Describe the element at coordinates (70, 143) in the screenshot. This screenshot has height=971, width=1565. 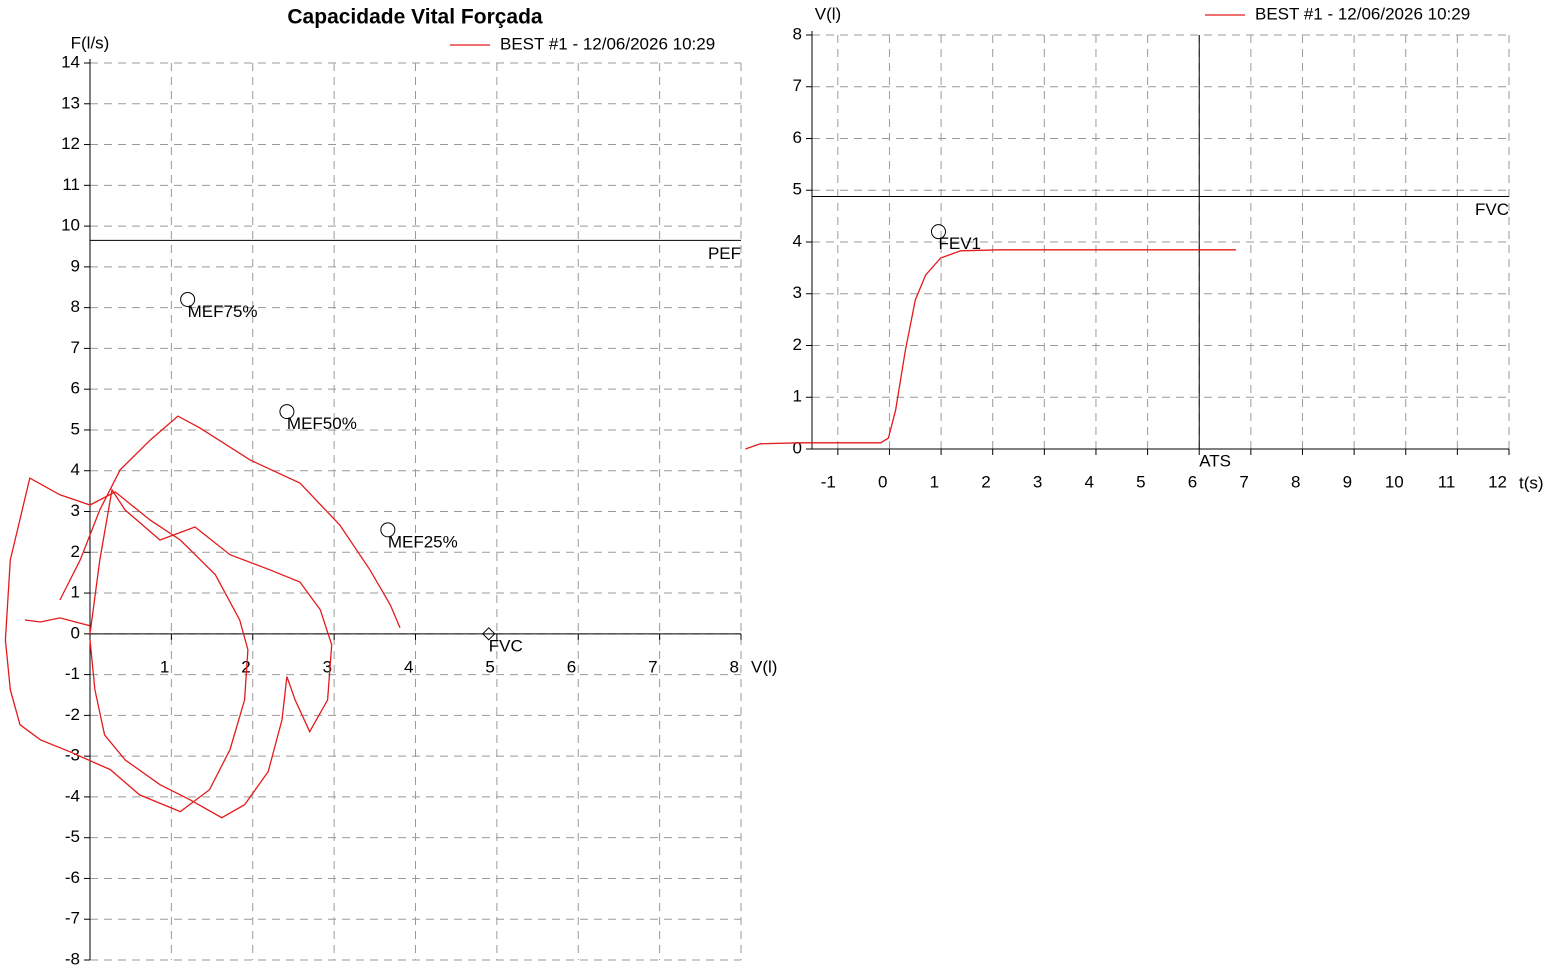
I see `y-tick-label: 12` at that location.